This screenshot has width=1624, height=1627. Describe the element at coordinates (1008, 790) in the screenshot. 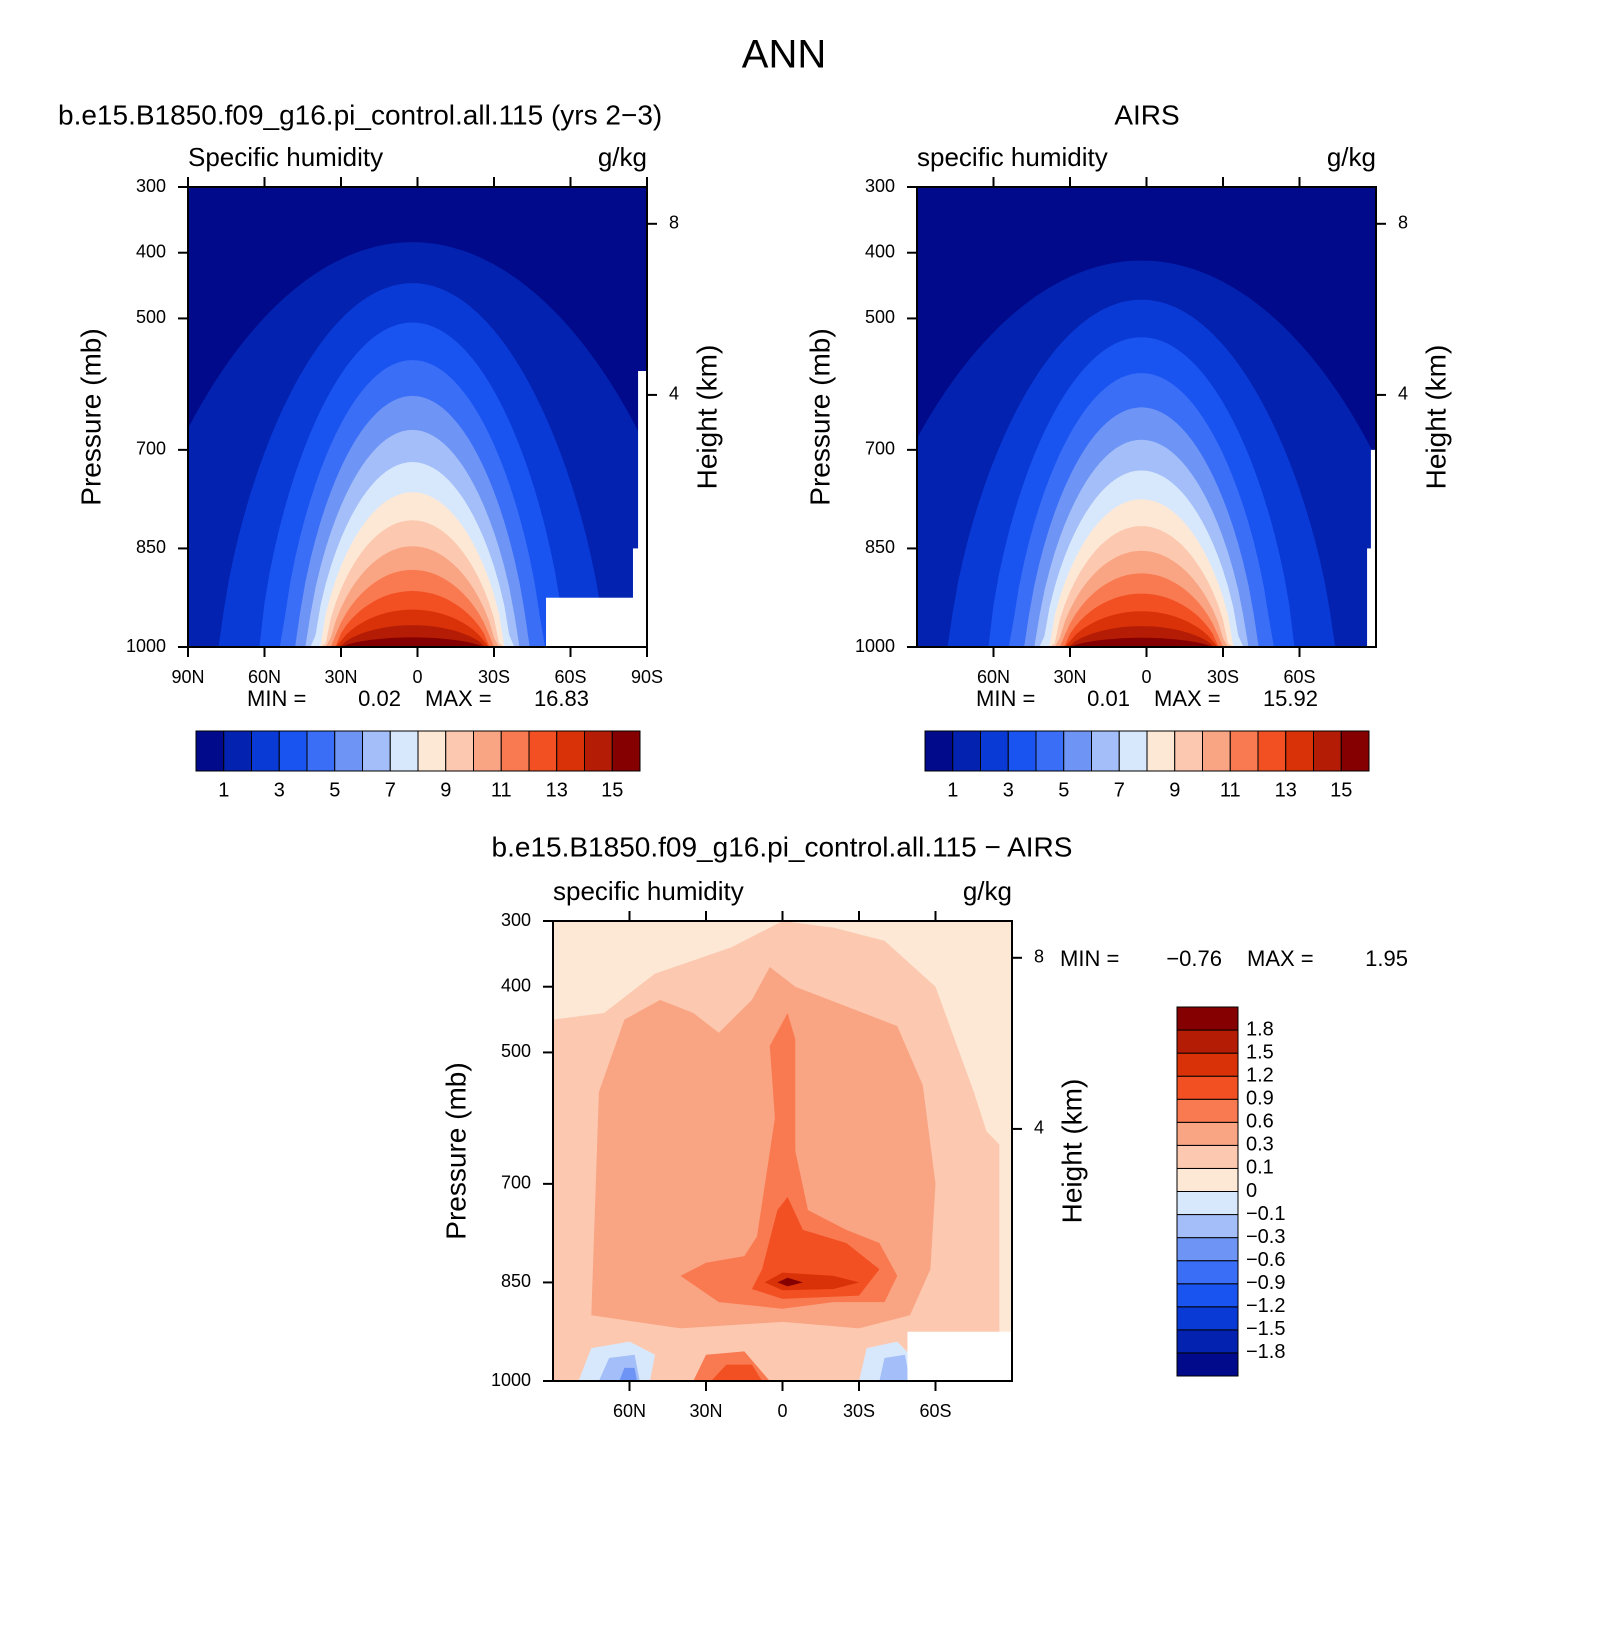

I see `colorbar-label: 3` at that location.